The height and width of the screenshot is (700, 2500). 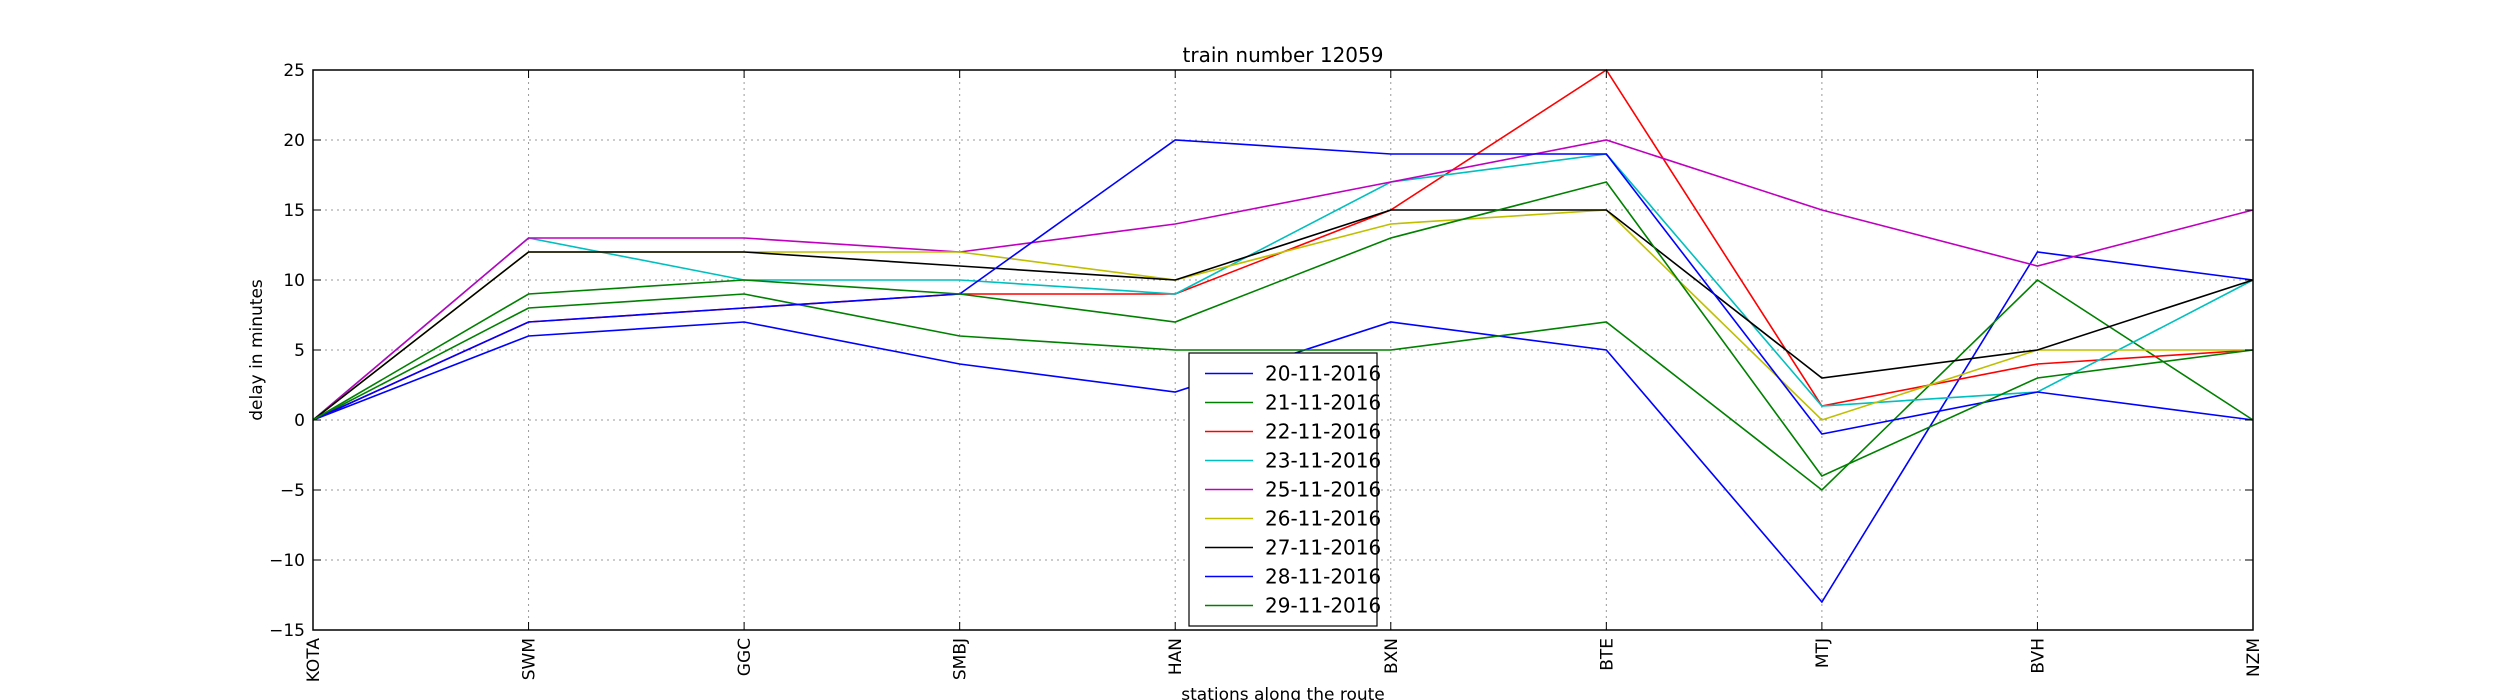 I want to click on y-axis-title: delay in minutes, so click(x=257, y=350).